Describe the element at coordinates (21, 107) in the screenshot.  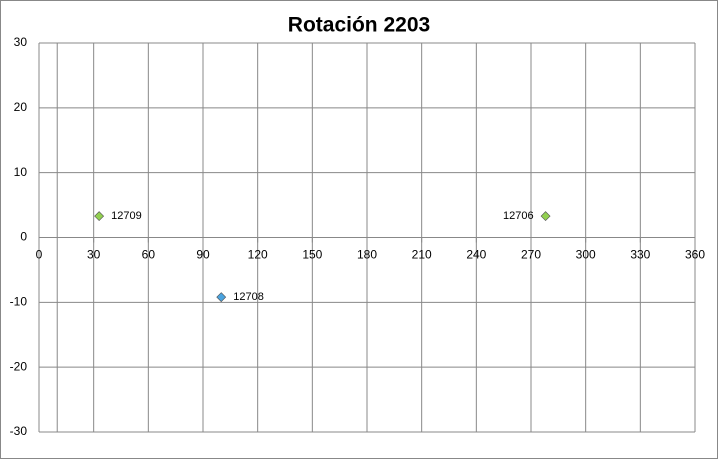
I see `y-tick-label: 20` at that location.